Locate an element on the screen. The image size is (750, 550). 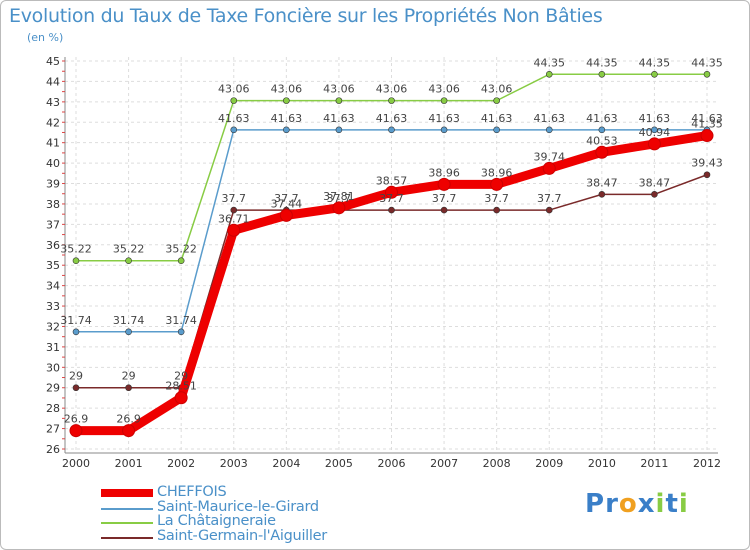
logo-letter: i is located at coordinates (683, 504).